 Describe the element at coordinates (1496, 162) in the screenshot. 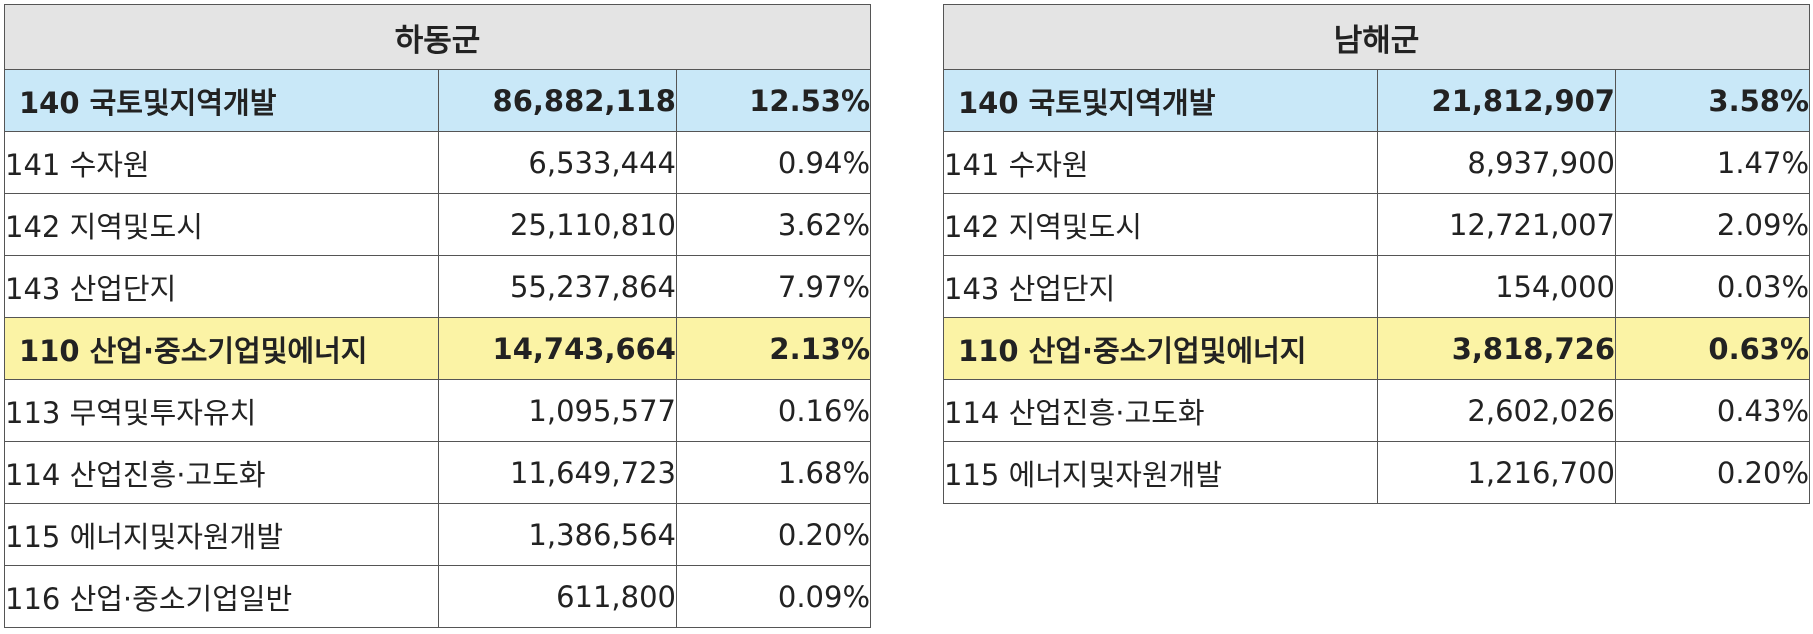

I see `item-amount: 8,937,900` at that location.